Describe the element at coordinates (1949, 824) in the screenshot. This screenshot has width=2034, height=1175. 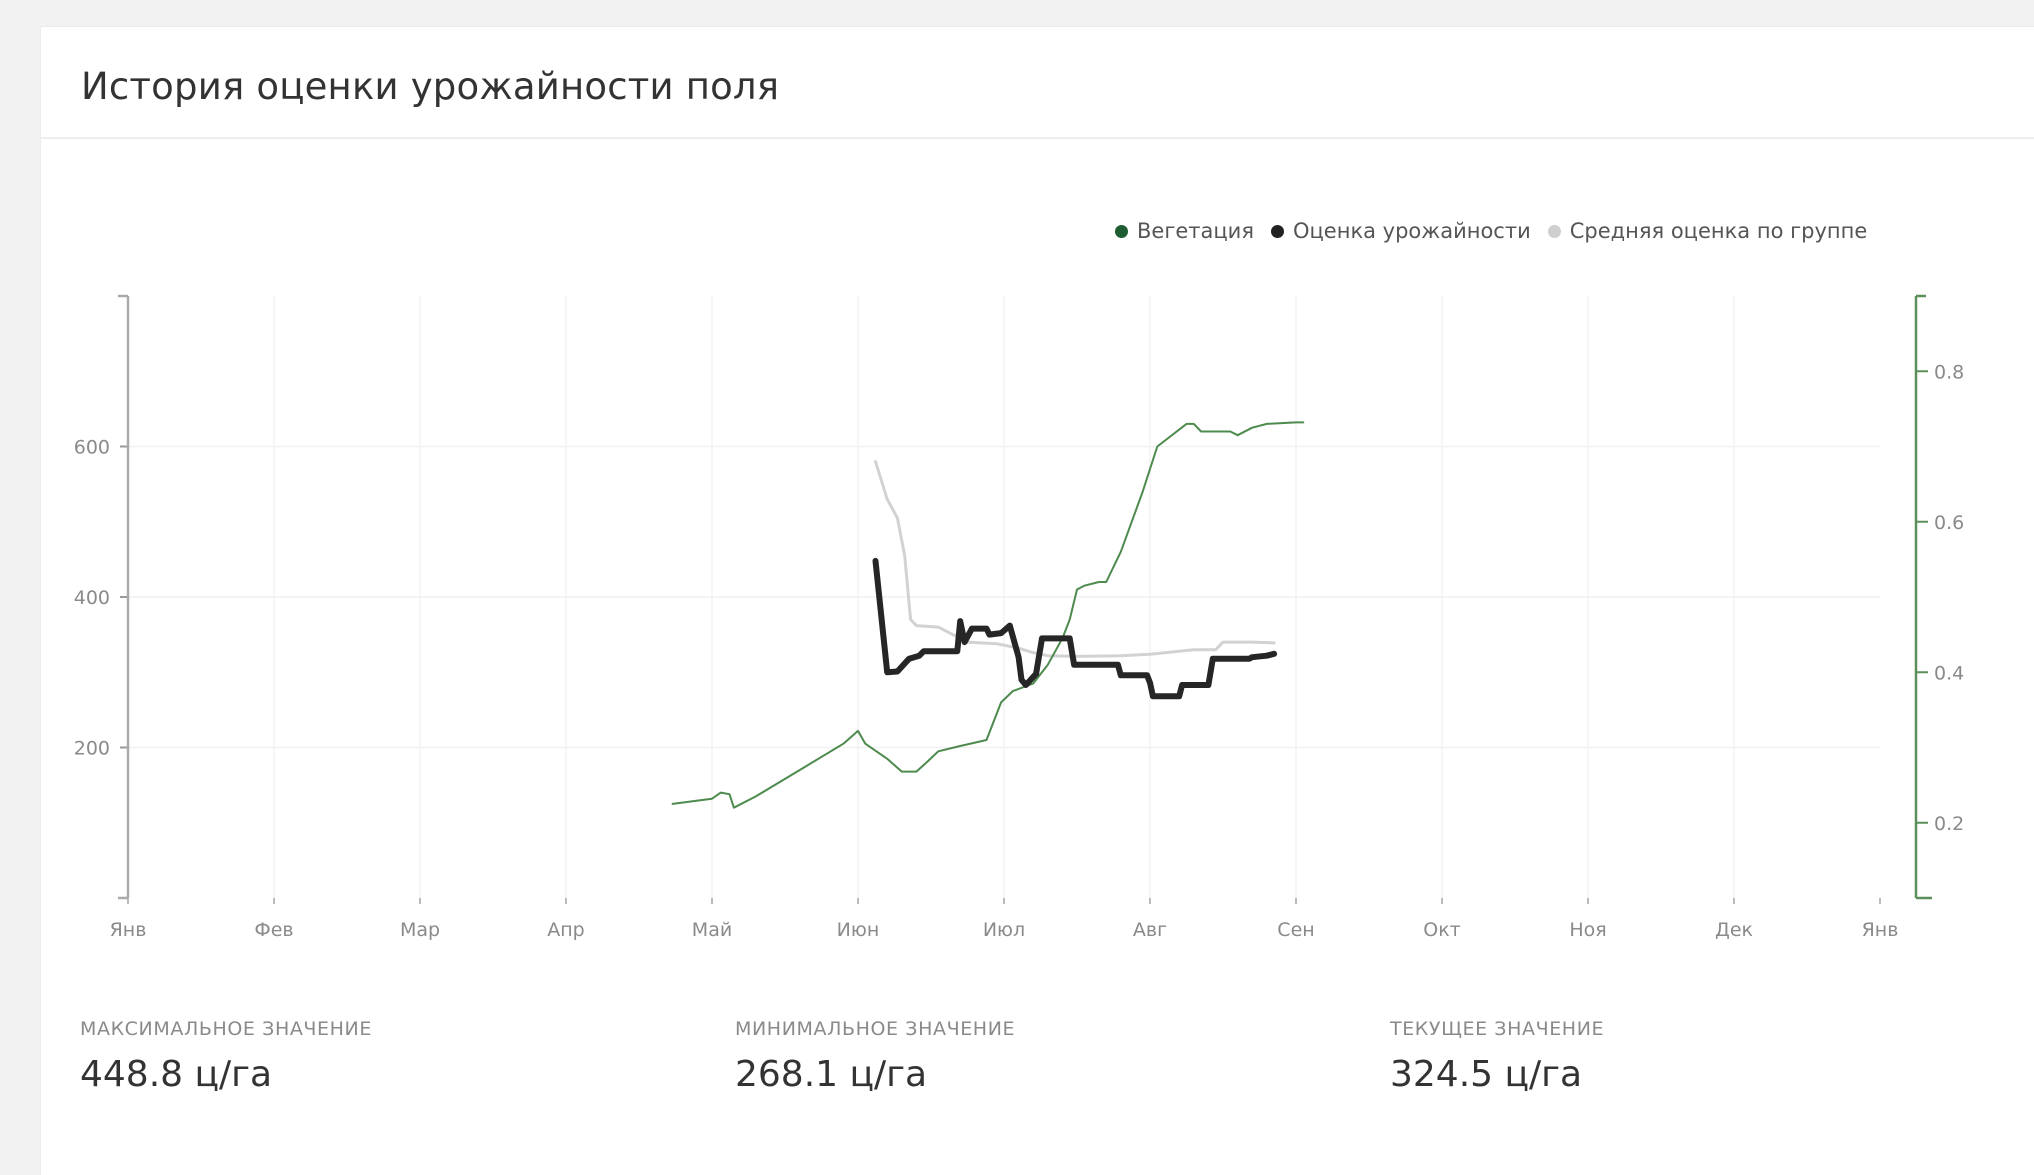
I see `y-right-tick-label: 0.2` at that location.